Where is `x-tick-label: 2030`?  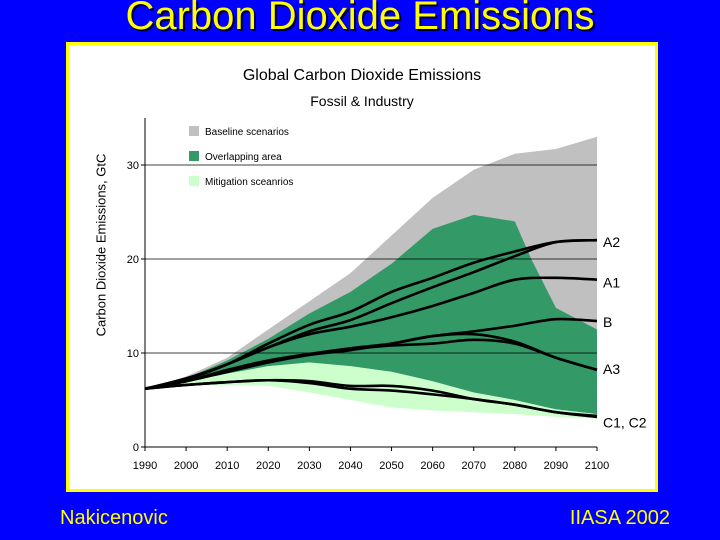
x-tick-label: 2030 is located at coordinates (309, 466).